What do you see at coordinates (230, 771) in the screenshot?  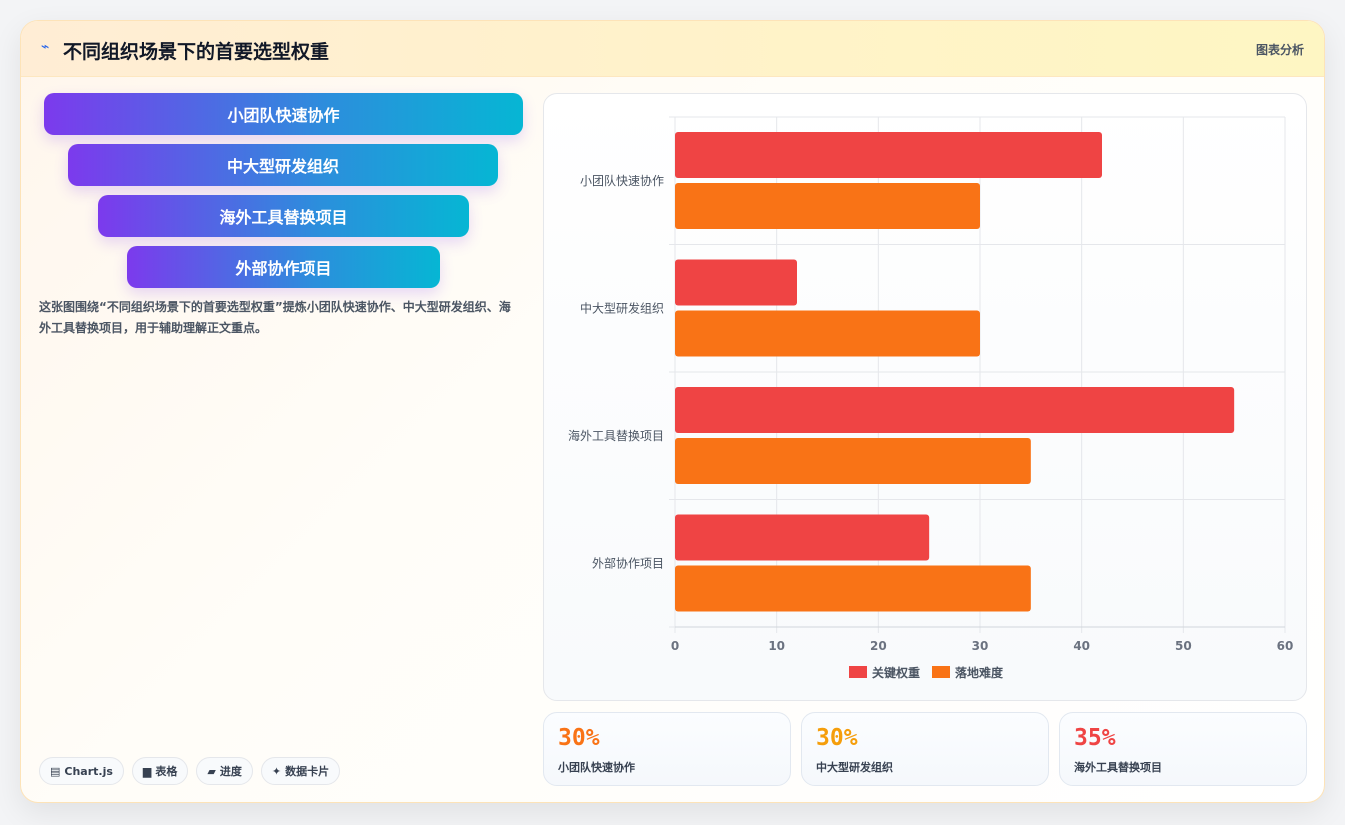 I see `chip-label: 进度` at bounding box center [230, 771].